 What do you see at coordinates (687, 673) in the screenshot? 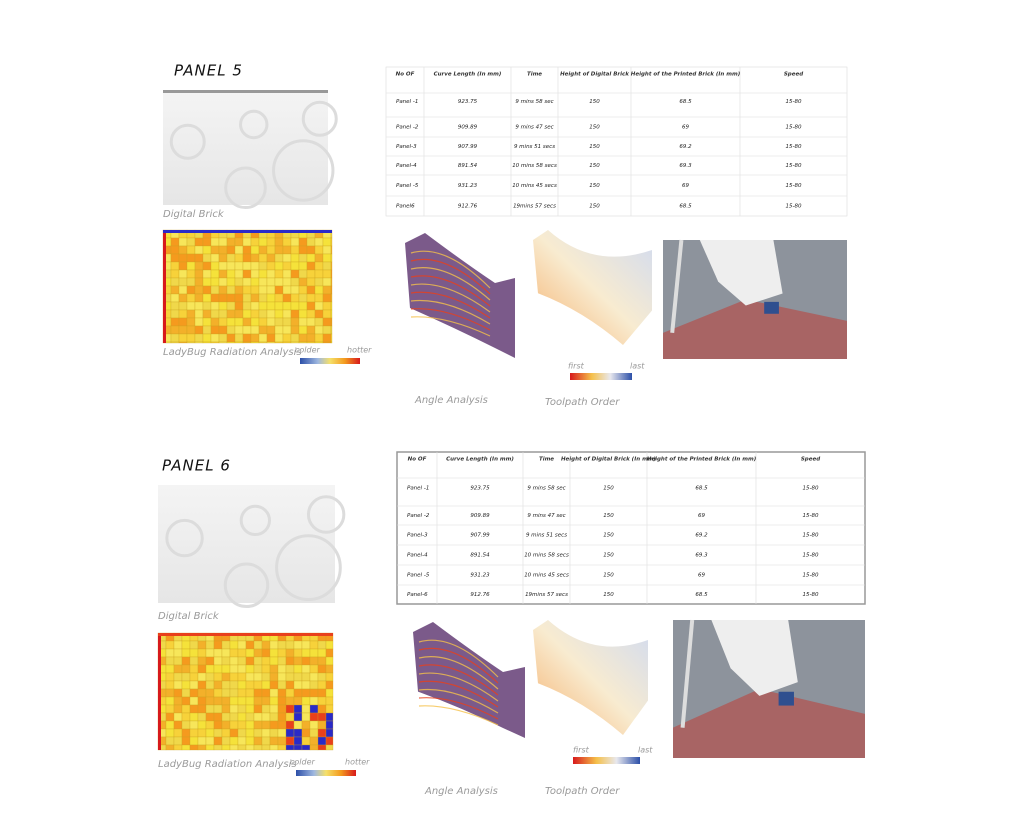
I see `robot-frame` at bounding box center [687, 673].